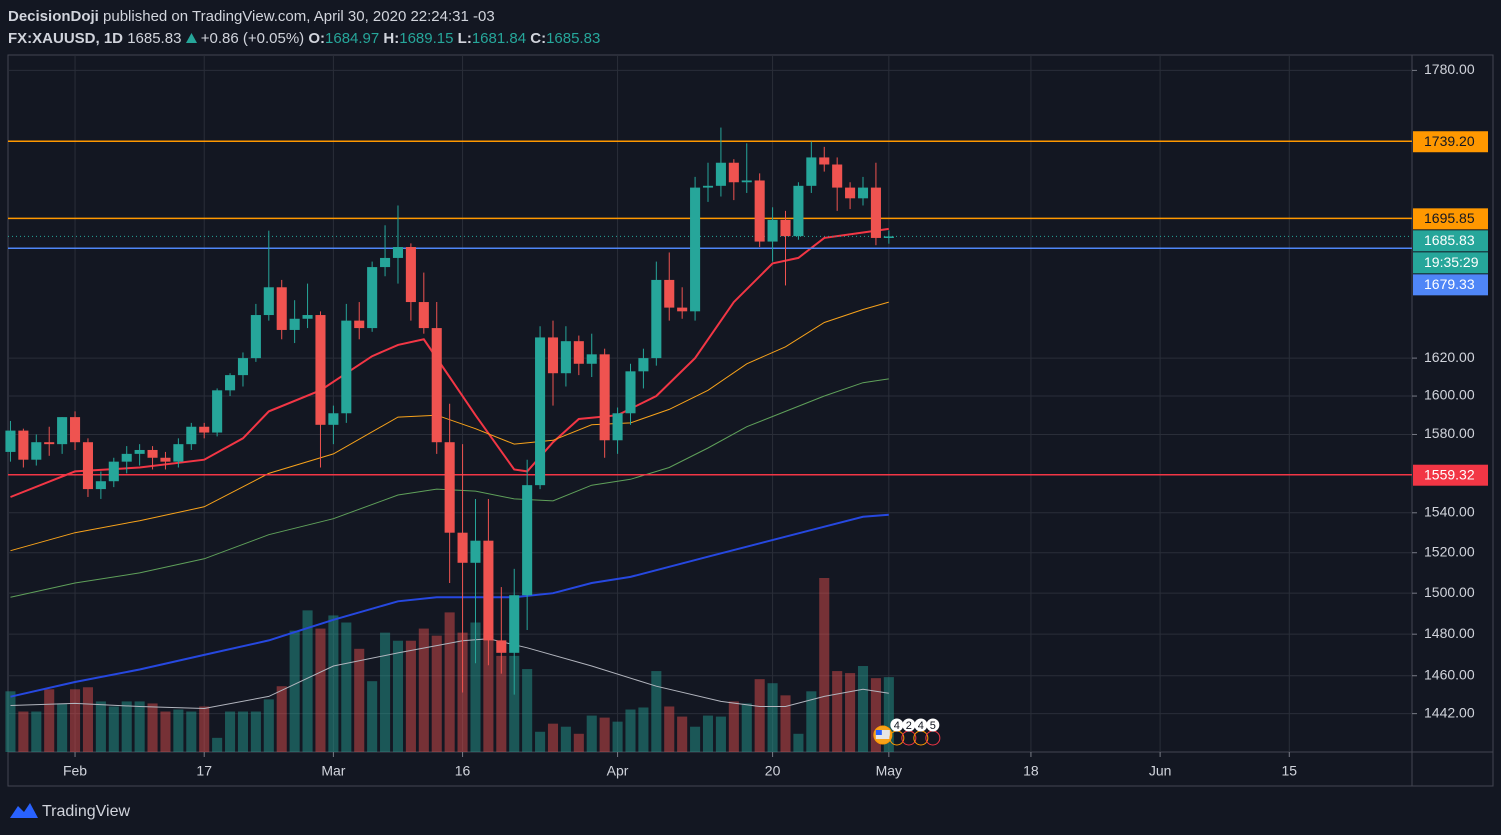  What do you see at coordinates (773, 771) in the screenshot?
I see `x-tick-label: 20` at bounding box center [773, 771].